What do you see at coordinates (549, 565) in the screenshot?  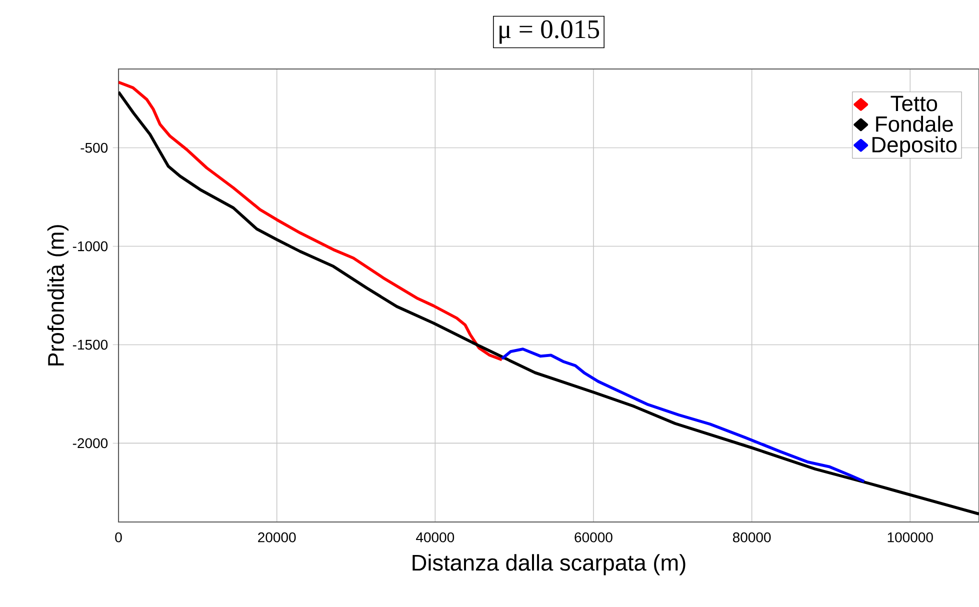 I see `x-axis-title: Distanza dalla scarpata (m)` at bounding box center [549, 565].